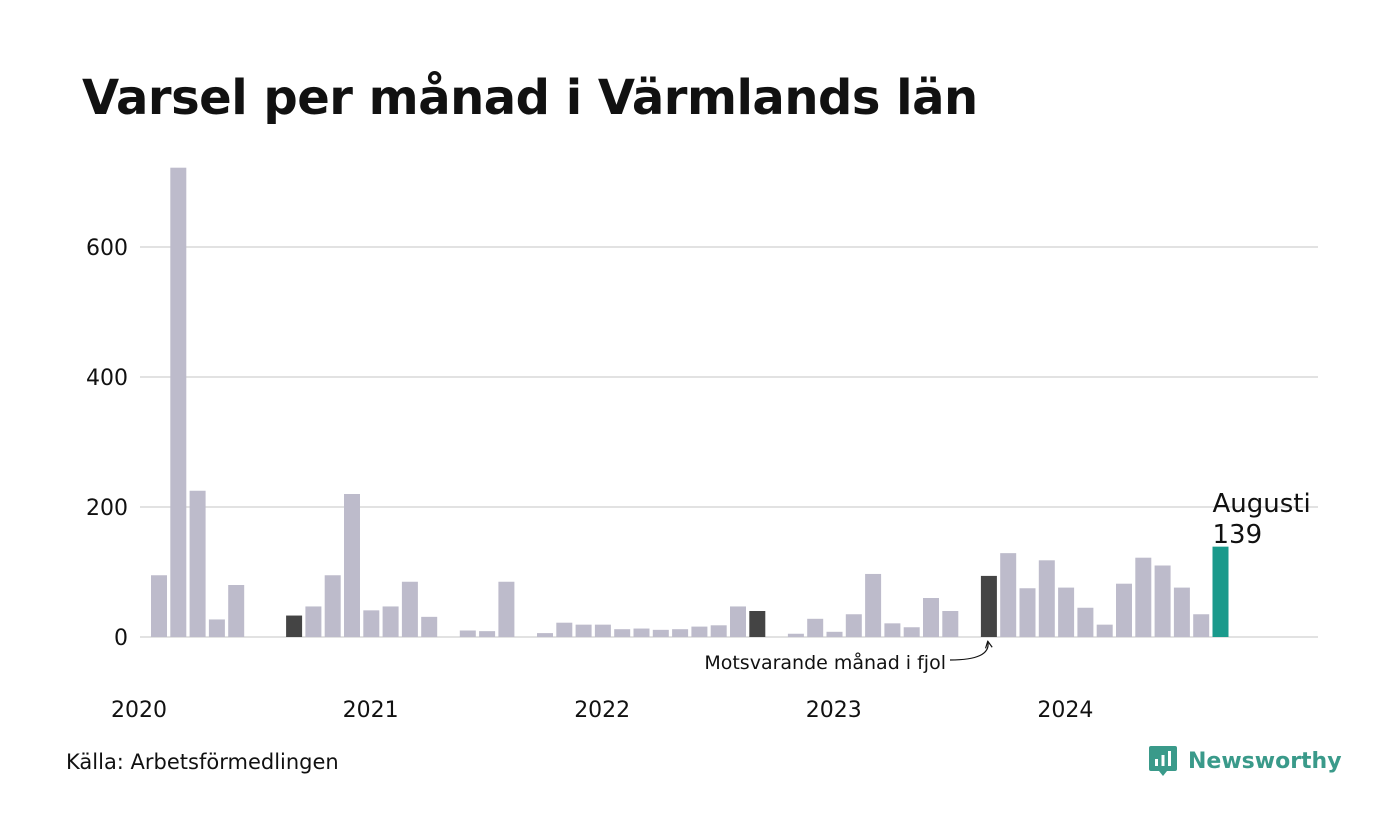 The height and width of the screenshot is (840, 1400). I want to click on newsworthy-logo-icon, so click(1163, 761).